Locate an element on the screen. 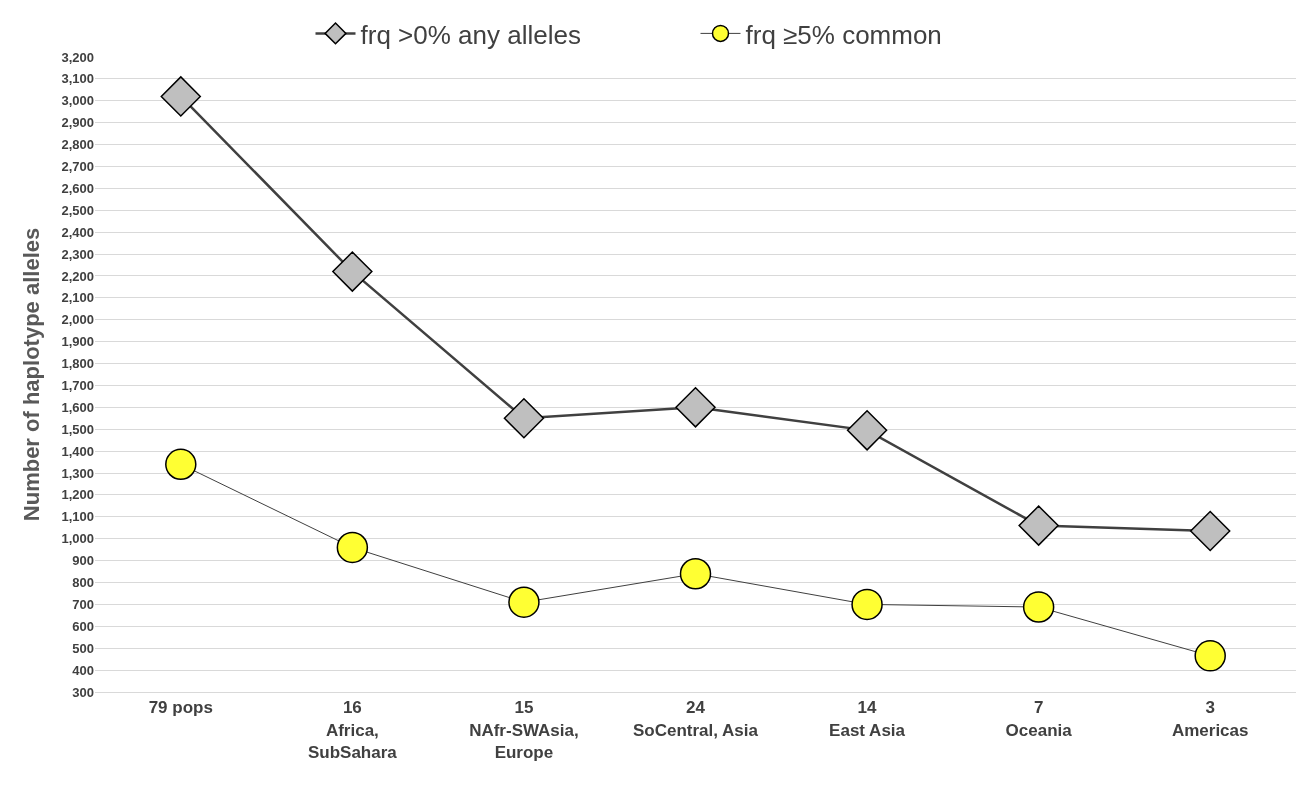 The image size is (1306, 787). y-tick-label: 1,700 is located at coordinates (77, 385).